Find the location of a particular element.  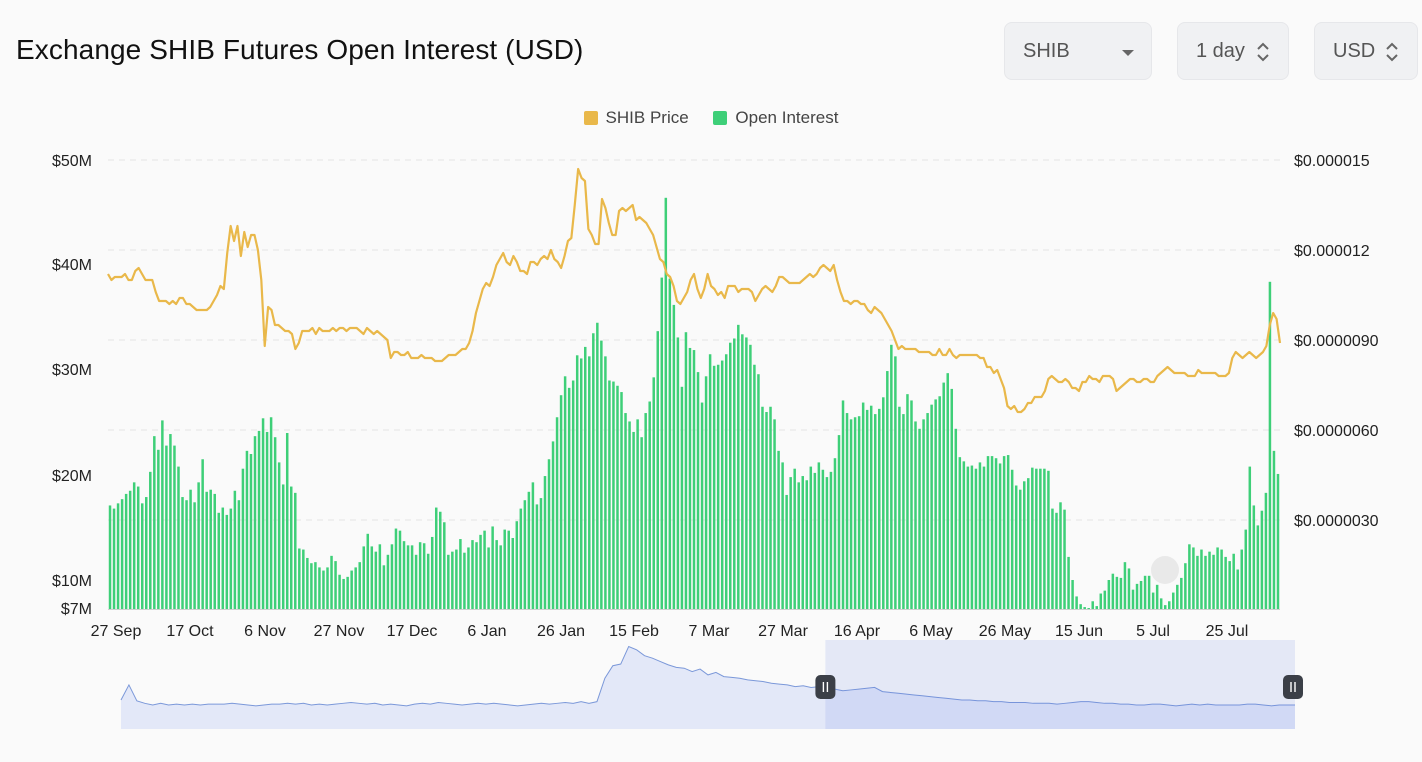

legend-item-open-interest: Open Interest is located at coordinates (775, 118).